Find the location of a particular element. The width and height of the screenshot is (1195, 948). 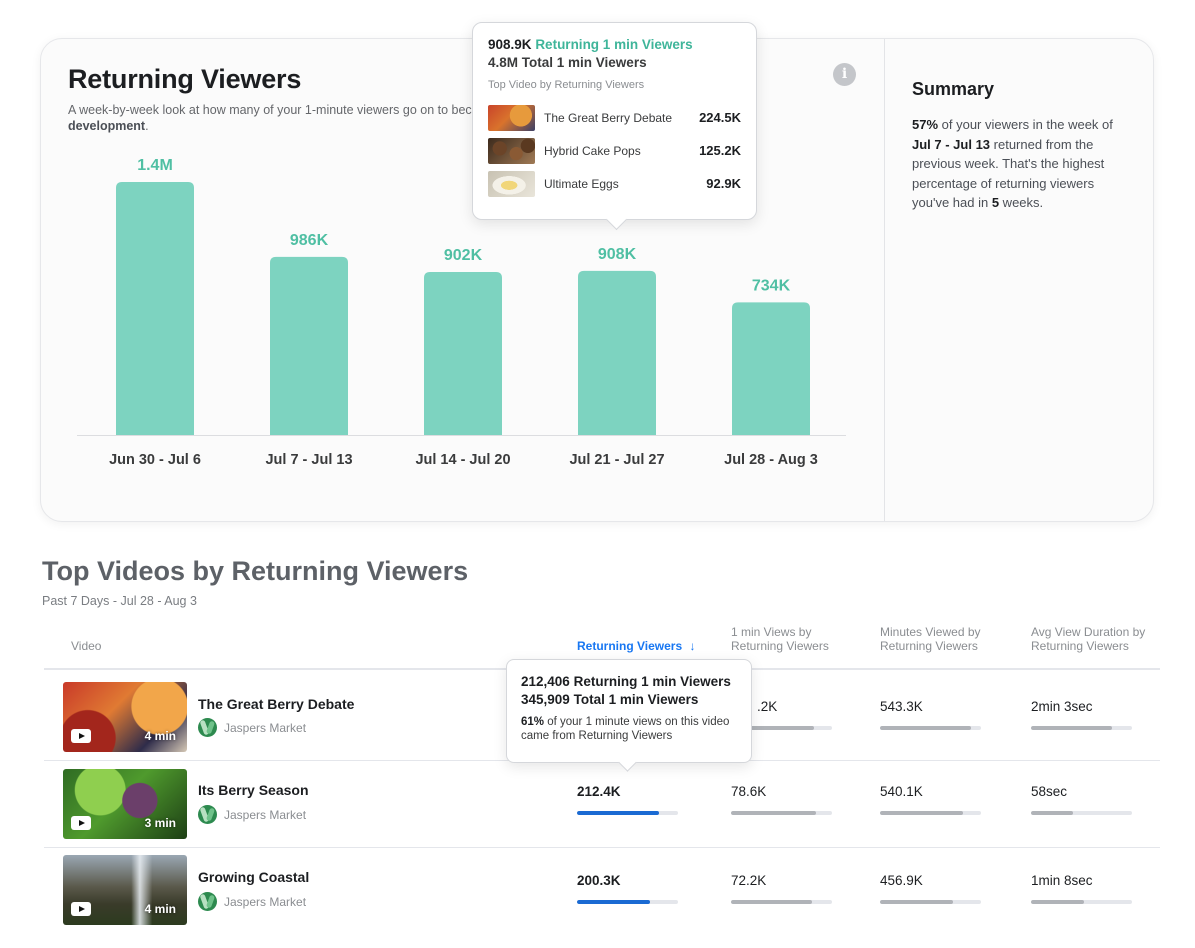

tooltip-total-value: 4.8M is located at coordinates (503, 62).